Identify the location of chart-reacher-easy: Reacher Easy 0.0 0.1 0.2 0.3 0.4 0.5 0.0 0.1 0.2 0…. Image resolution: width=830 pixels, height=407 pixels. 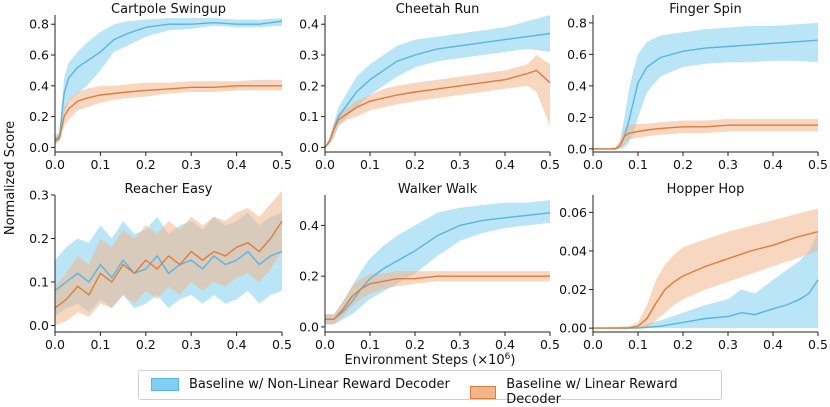
(160, 267).